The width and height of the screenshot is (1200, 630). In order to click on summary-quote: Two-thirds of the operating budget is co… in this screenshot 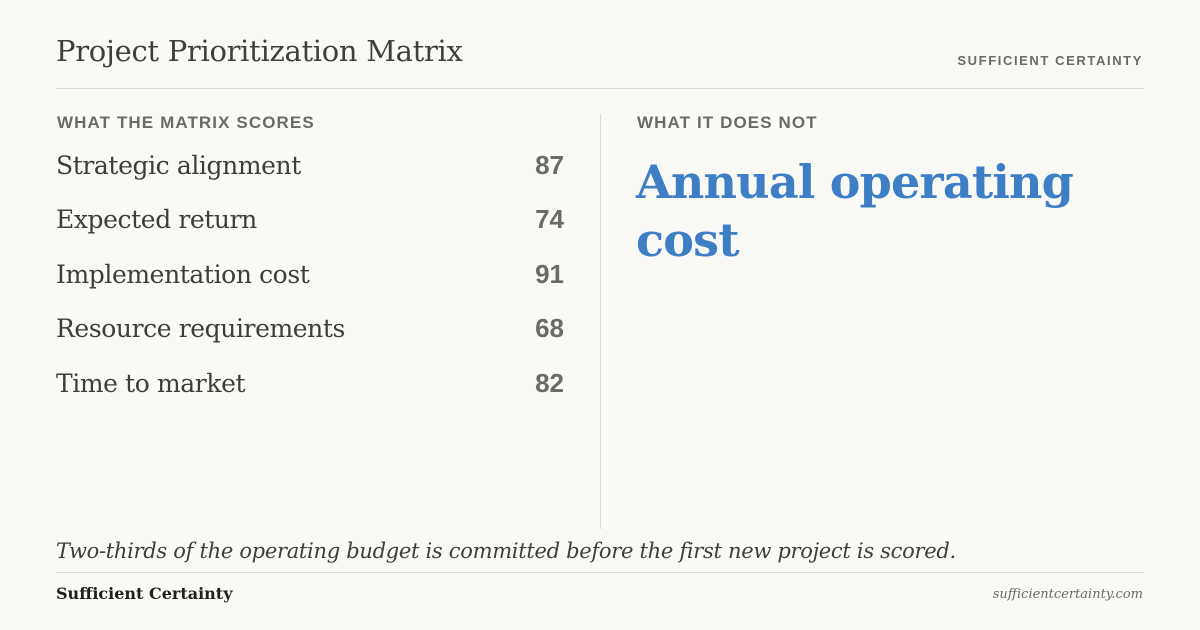, I will do `click(506, 551)`.